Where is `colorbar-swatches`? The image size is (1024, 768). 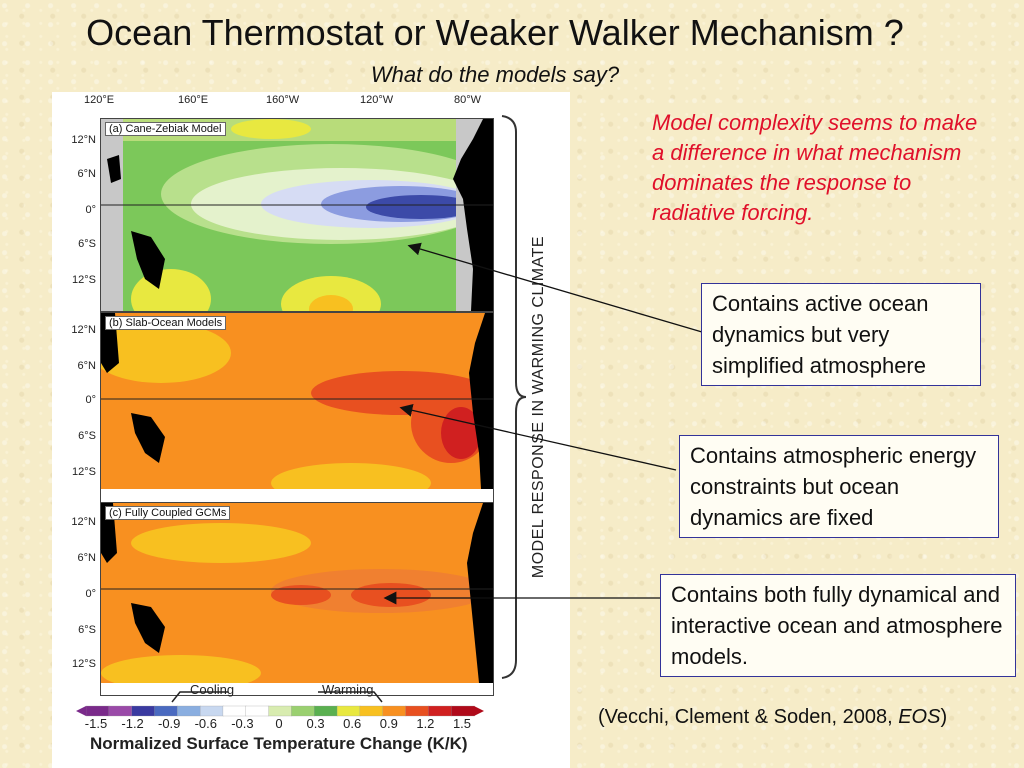 colorbar-swatches is located at coordinates (280, 711).